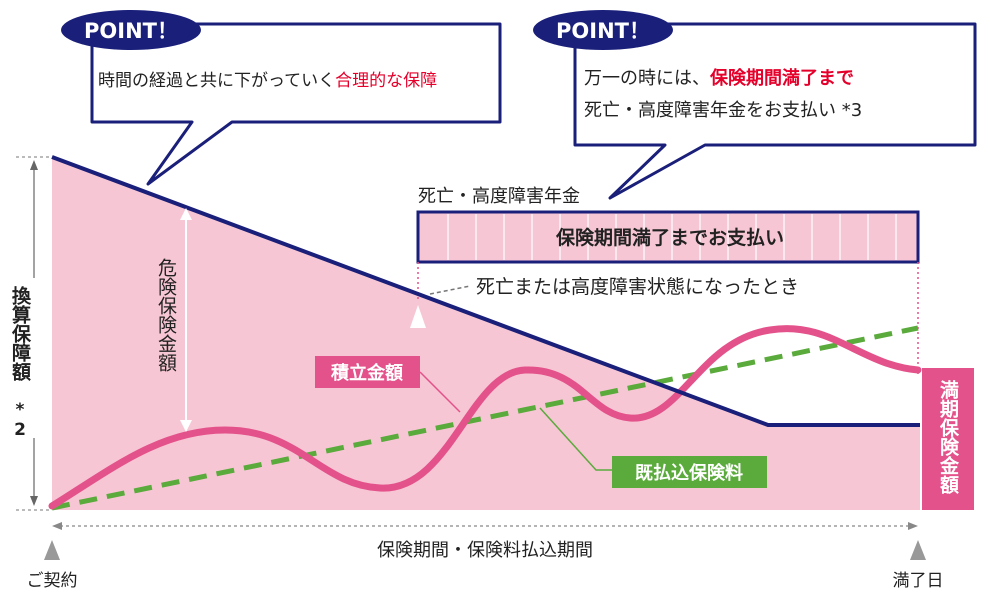 This screenshot has width=986, height=600. Describe the element at coordinates (450, 290) in the screenshot. I see `death-event-leader` at that location.